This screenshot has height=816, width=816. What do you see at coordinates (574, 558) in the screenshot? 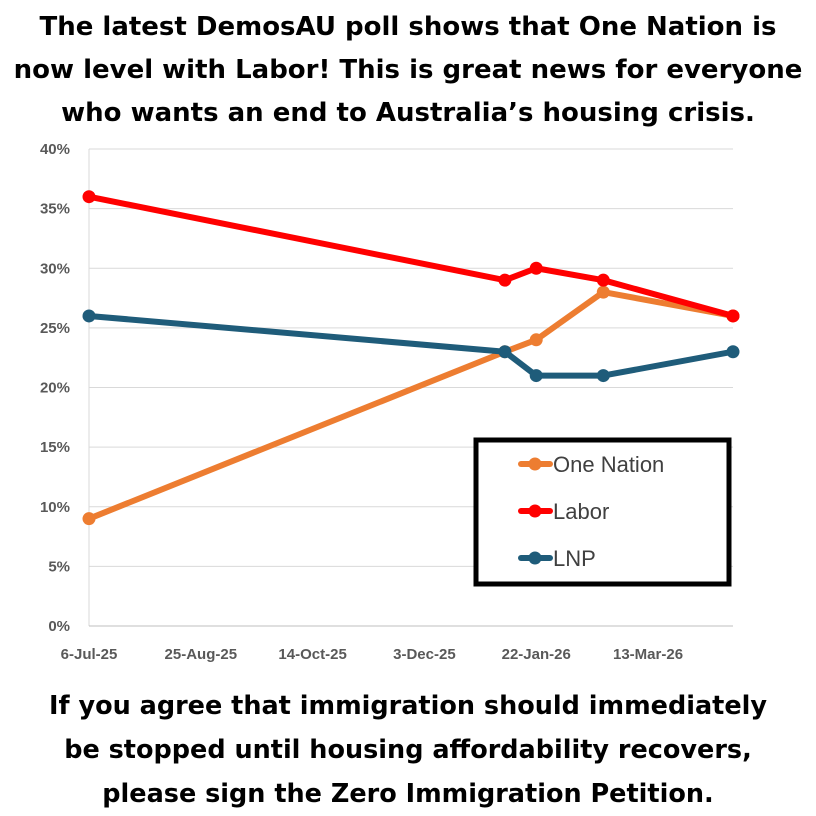
I see `legend-label-lnp: LNP` at bounding box center [574, 558].